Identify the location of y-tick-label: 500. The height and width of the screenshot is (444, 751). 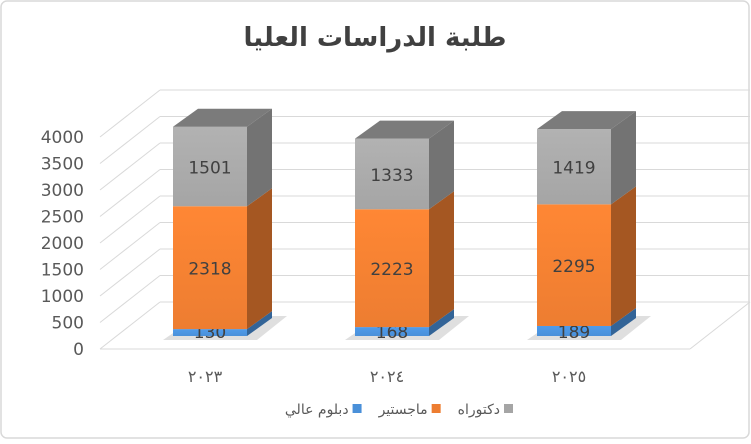
(68, 324).